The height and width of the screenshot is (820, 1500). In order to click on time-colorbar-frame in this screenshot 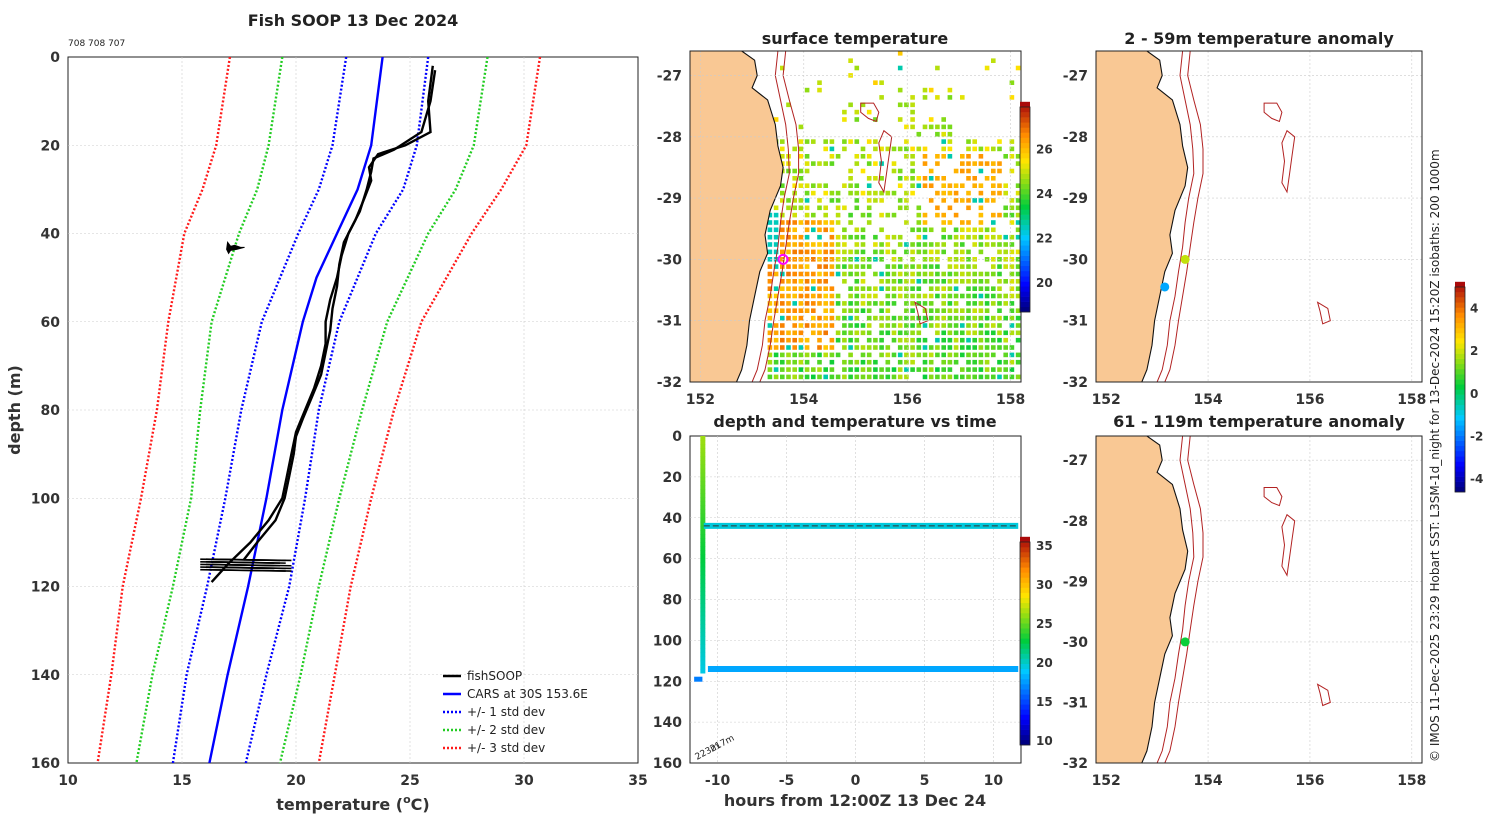, I will do `click(1025, 643)`.